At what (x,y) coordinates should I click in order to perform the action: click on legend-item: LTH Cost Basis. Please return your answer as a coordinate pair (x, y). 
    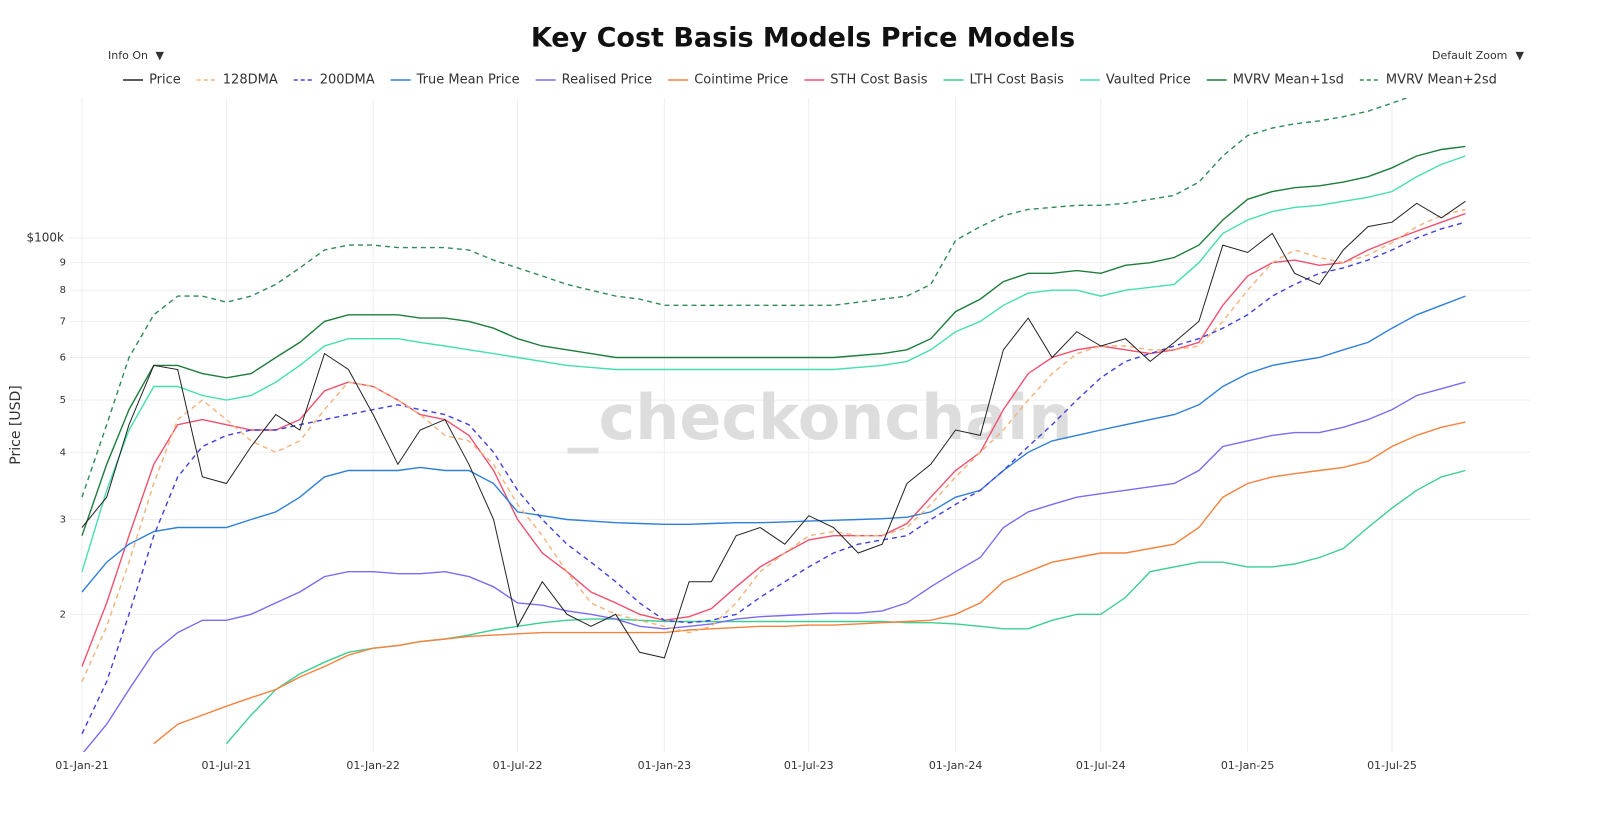
    Looking at the image, I should click on (1003, 80).